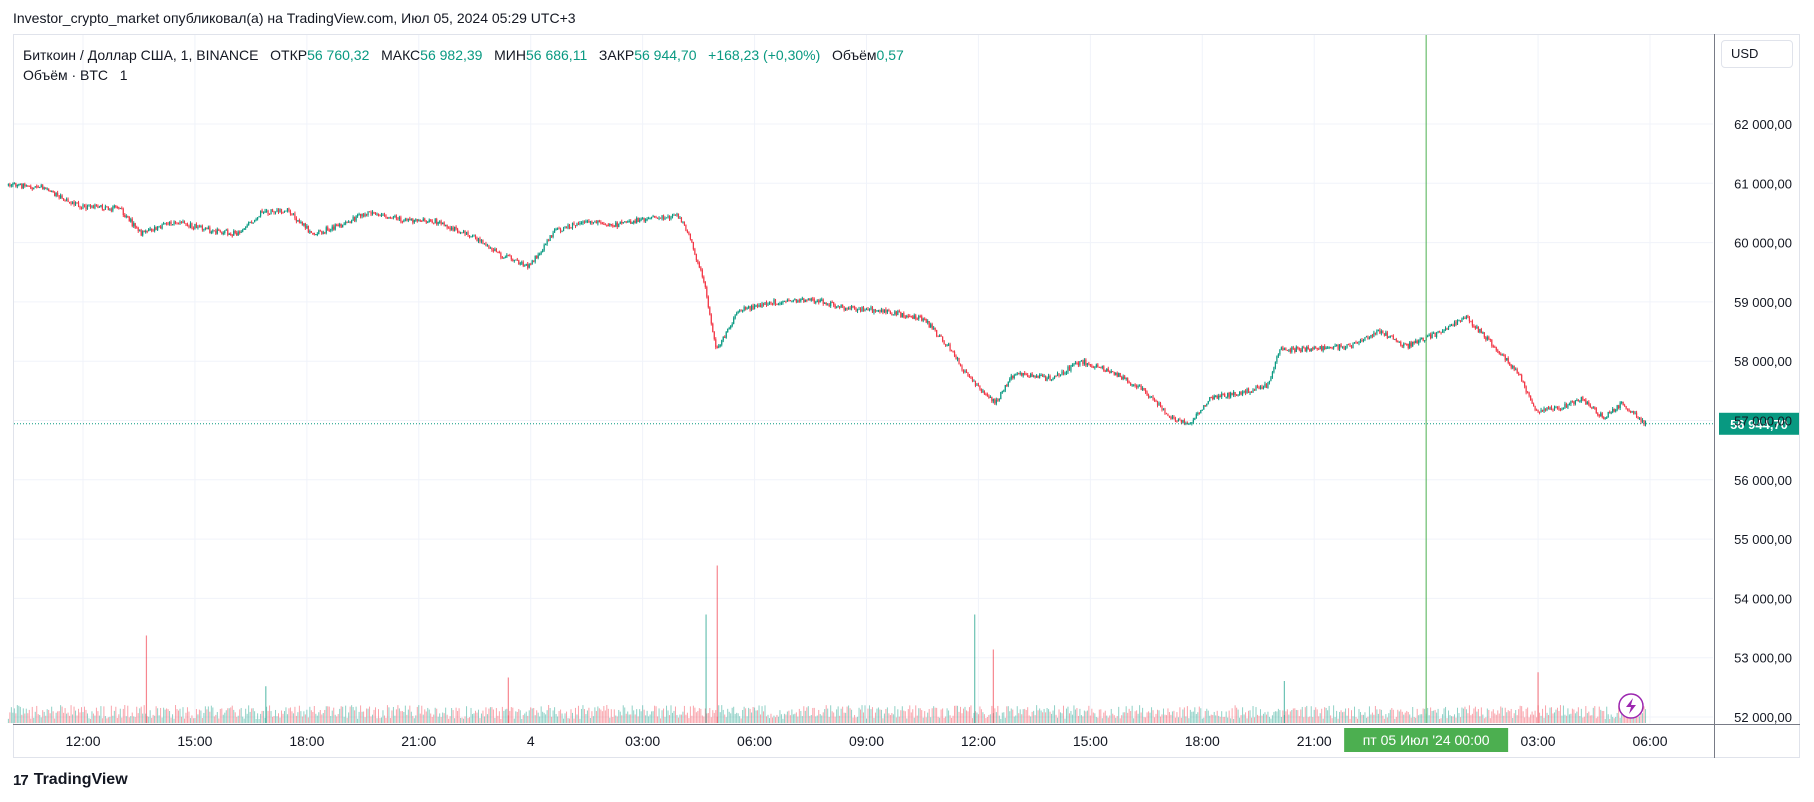 The image size is (1814, 802). I want to click on price-tick-label: 53 000,00, so click(1763, 658).